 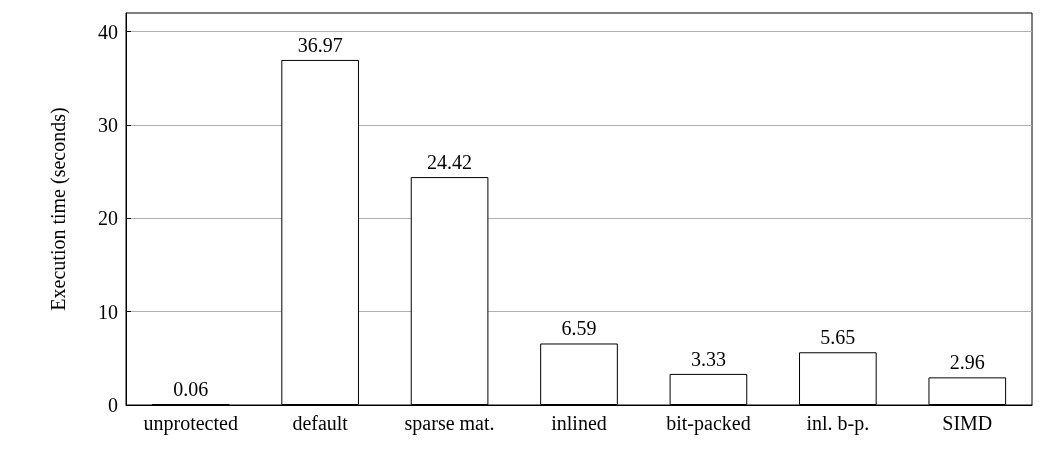 I want to click on data-label: 2.96, so click(x=967, y=362).